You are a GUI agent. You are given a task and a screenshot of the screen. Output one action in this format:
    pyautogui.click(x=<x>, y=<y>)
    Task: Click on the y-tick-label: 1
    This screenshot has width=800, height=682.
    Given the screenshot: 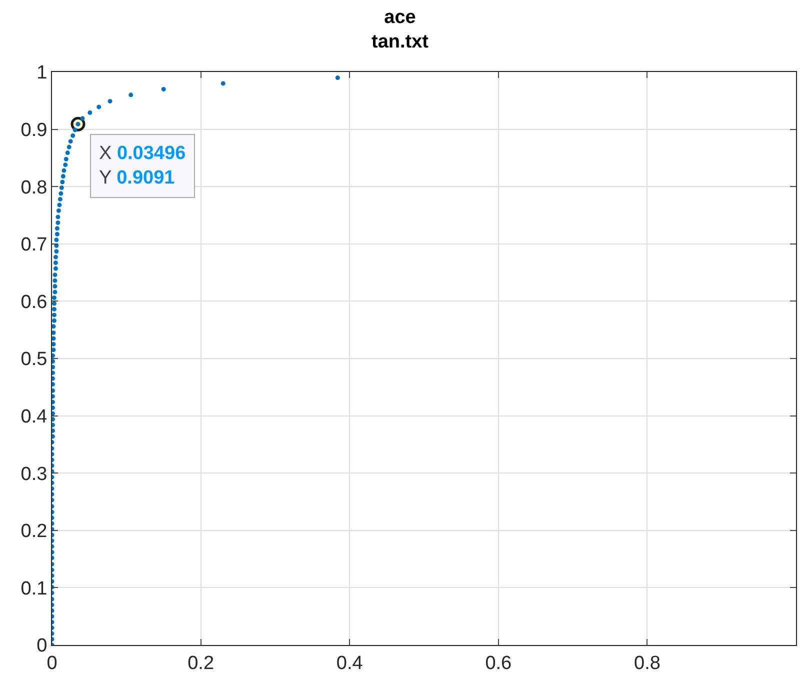 What is the action you would take?
    pyautogui.click(x=42, y=73)
    